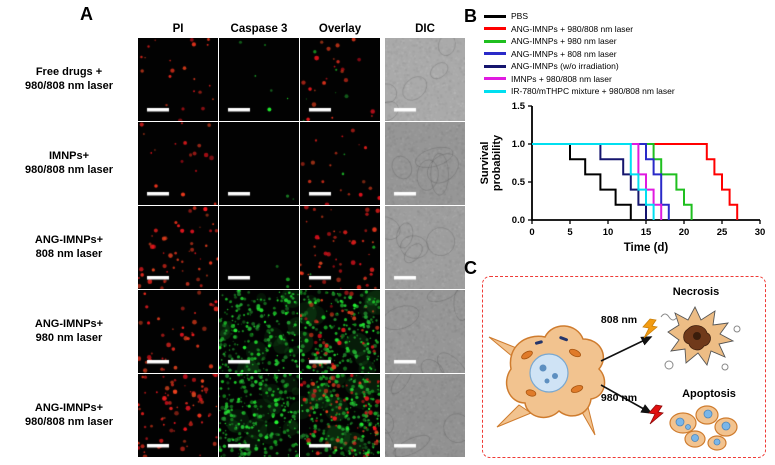 This screenshot has height=465, width=775. Describe the element at coordinates (69, 162) in the screenshot. I see `row-label: IMNPs+ 980/808 nm laser` at that location.